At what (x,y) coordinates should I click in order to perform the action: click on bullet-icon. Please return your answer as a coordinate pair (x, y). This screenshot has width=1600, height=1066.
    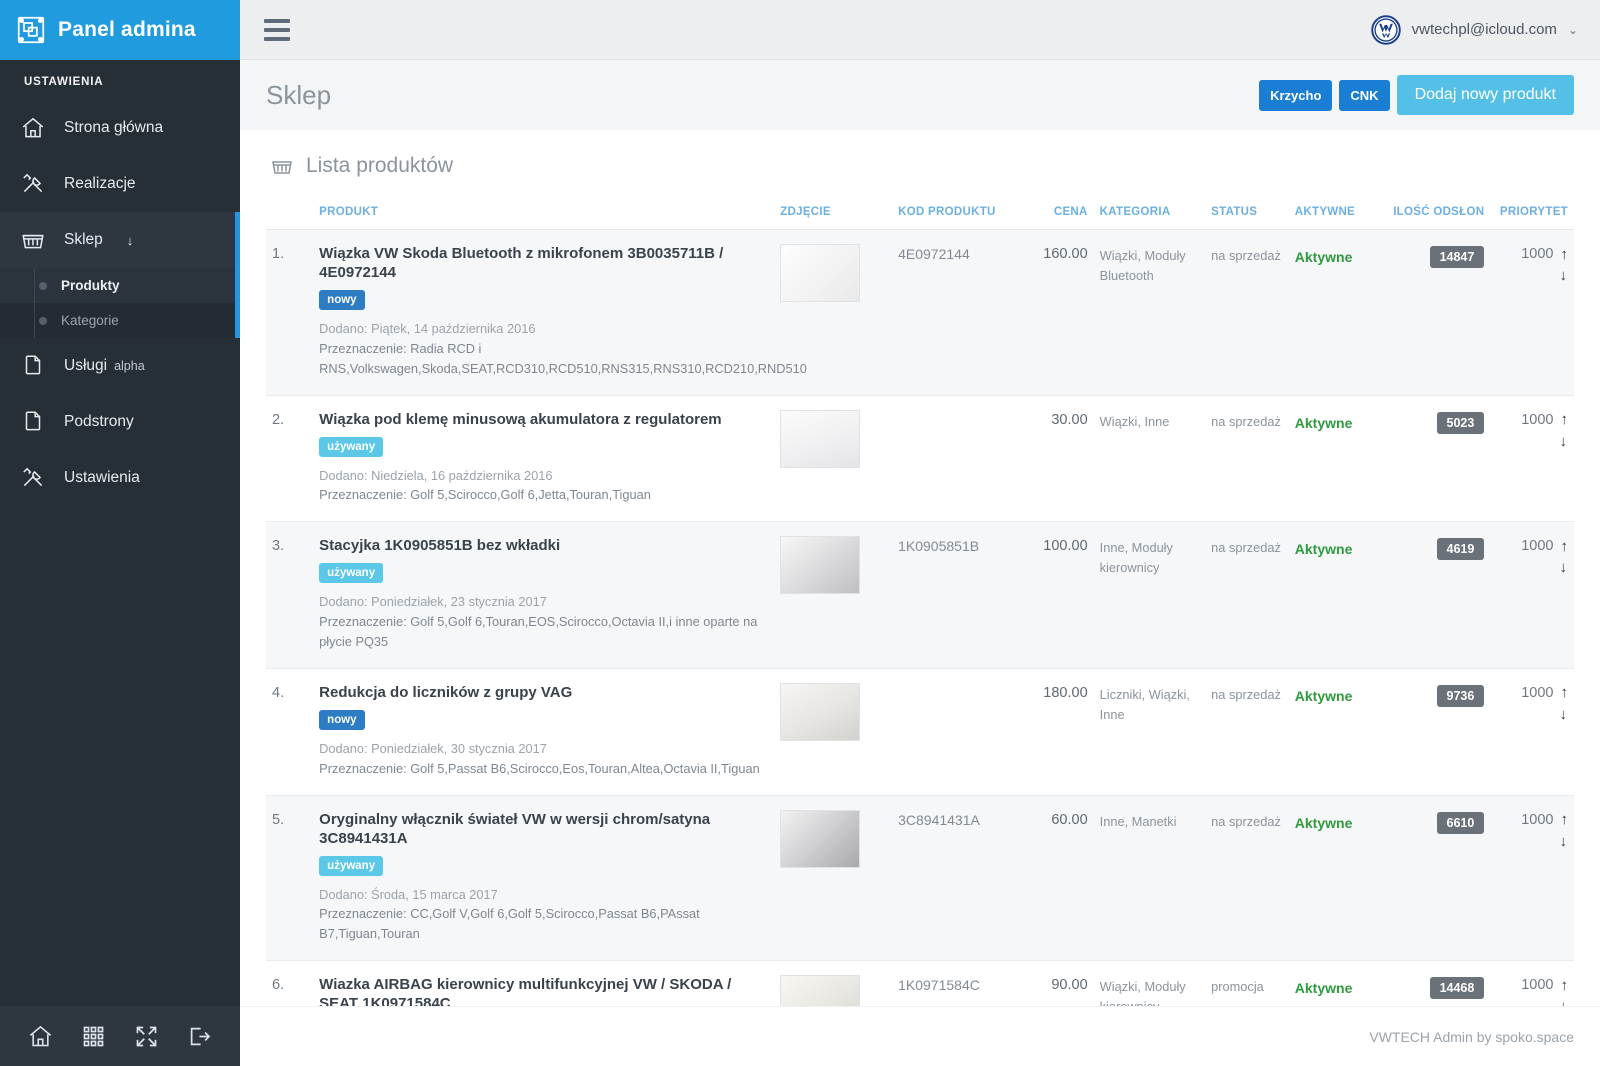
    Looking at the image, I should click on (43, 320).